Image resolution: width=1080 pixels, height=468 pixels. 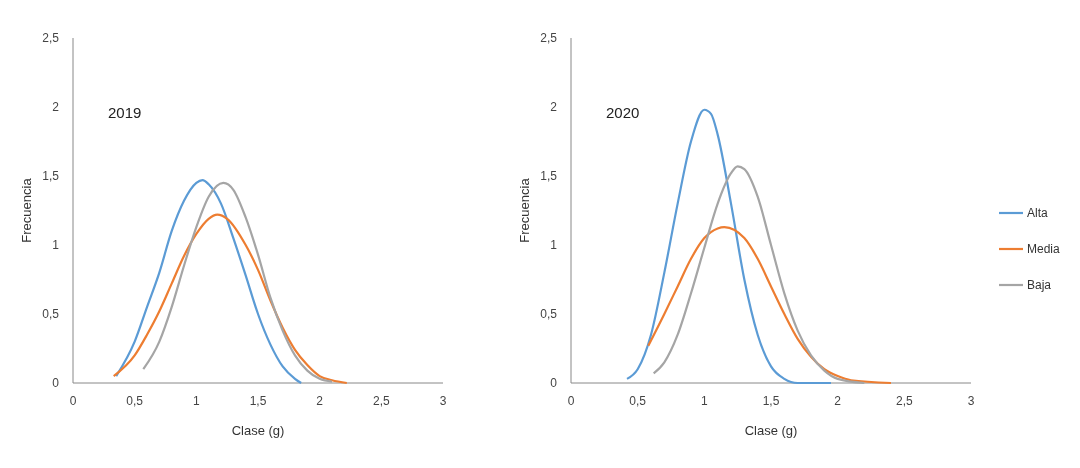 What do you see at coordinates (1039, 285) in the screenshot?
I see `legend-label: Baja` at bounding box center [1039, 285].